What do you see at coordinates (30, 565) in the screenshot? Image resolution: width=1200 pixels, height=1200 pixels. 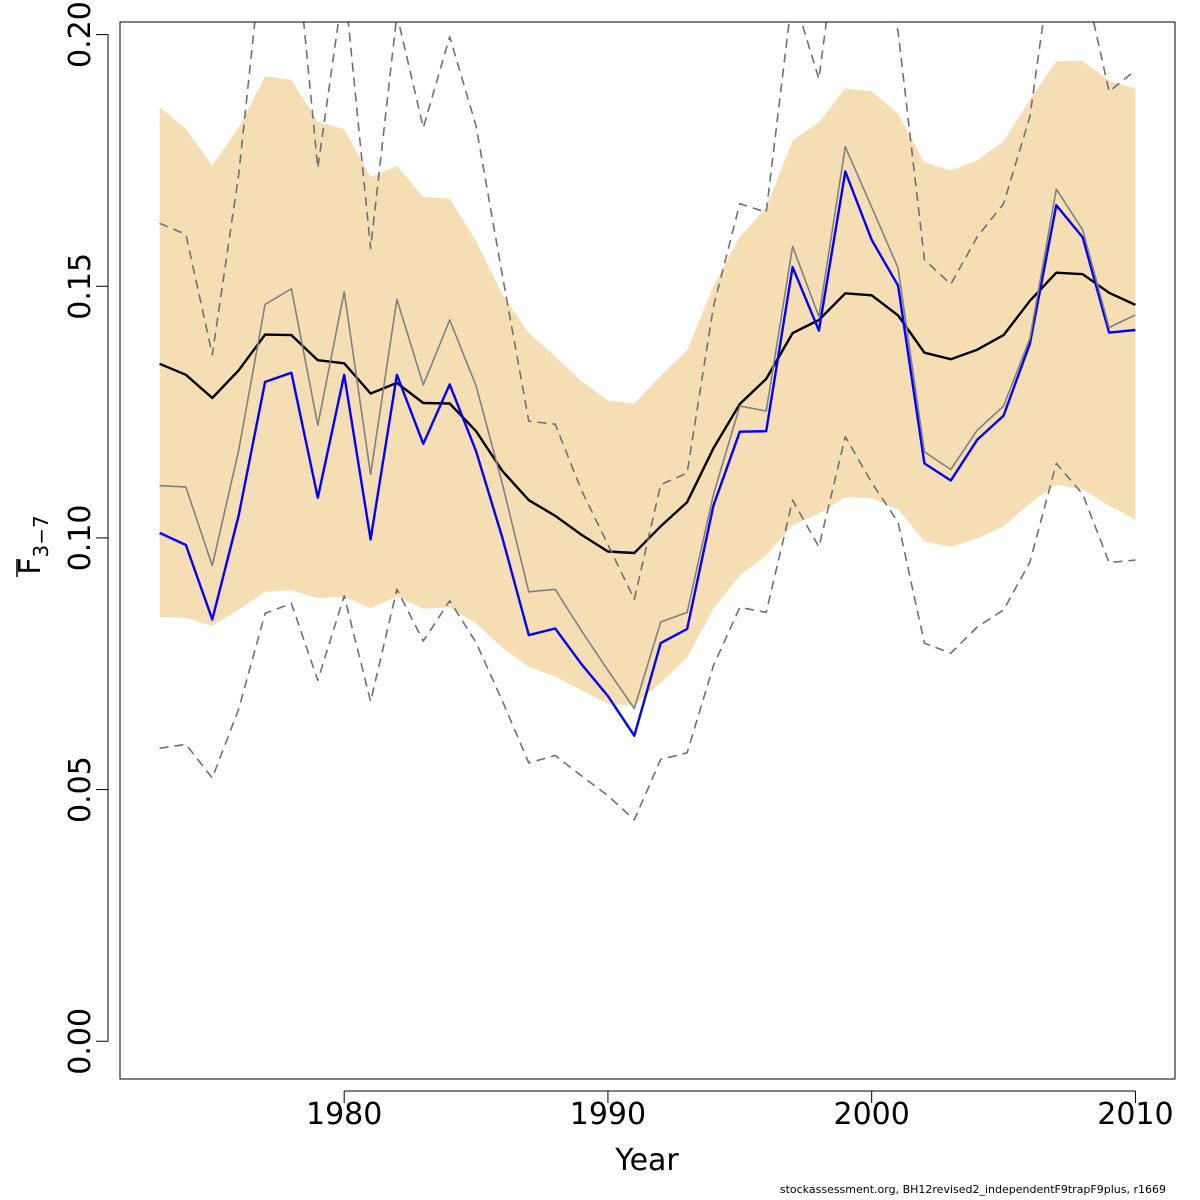 I see `y-axis-title-main: F` at bounding box center [30, 565].